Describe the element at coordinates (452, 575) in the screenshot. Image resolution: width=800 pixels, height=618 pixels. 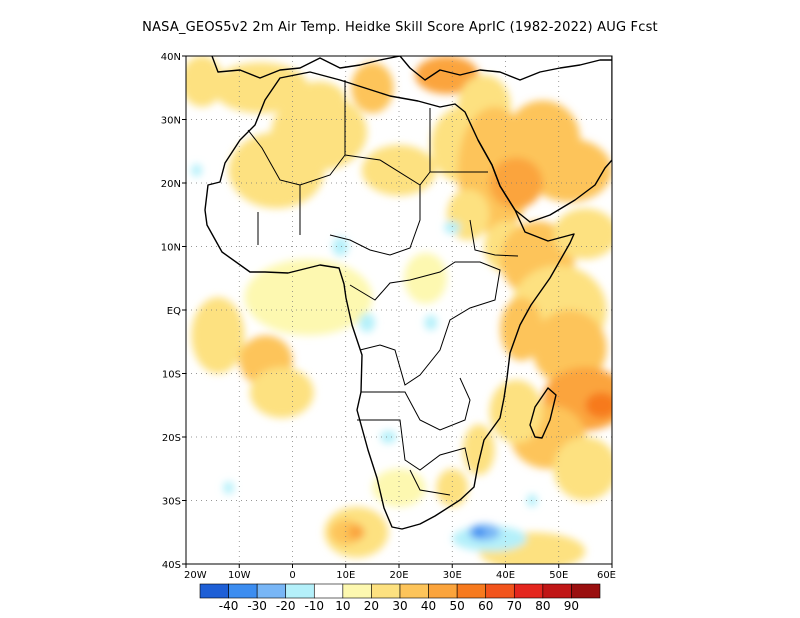
I see `lon-tick-label: 30E` at that location.